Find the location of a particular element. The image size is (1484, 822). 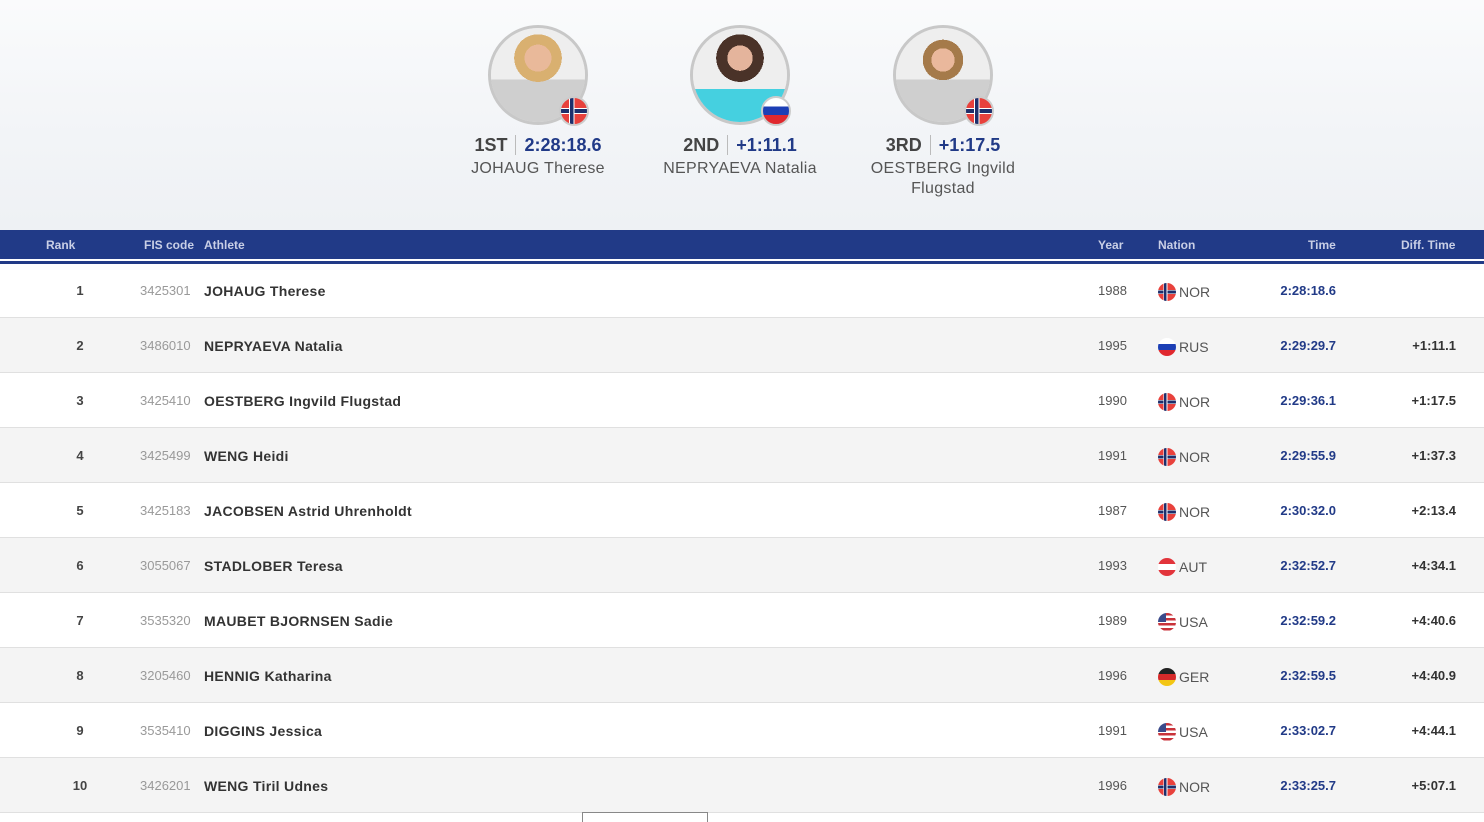

birth-year: 1988 is located at coordinates (1112, 290).